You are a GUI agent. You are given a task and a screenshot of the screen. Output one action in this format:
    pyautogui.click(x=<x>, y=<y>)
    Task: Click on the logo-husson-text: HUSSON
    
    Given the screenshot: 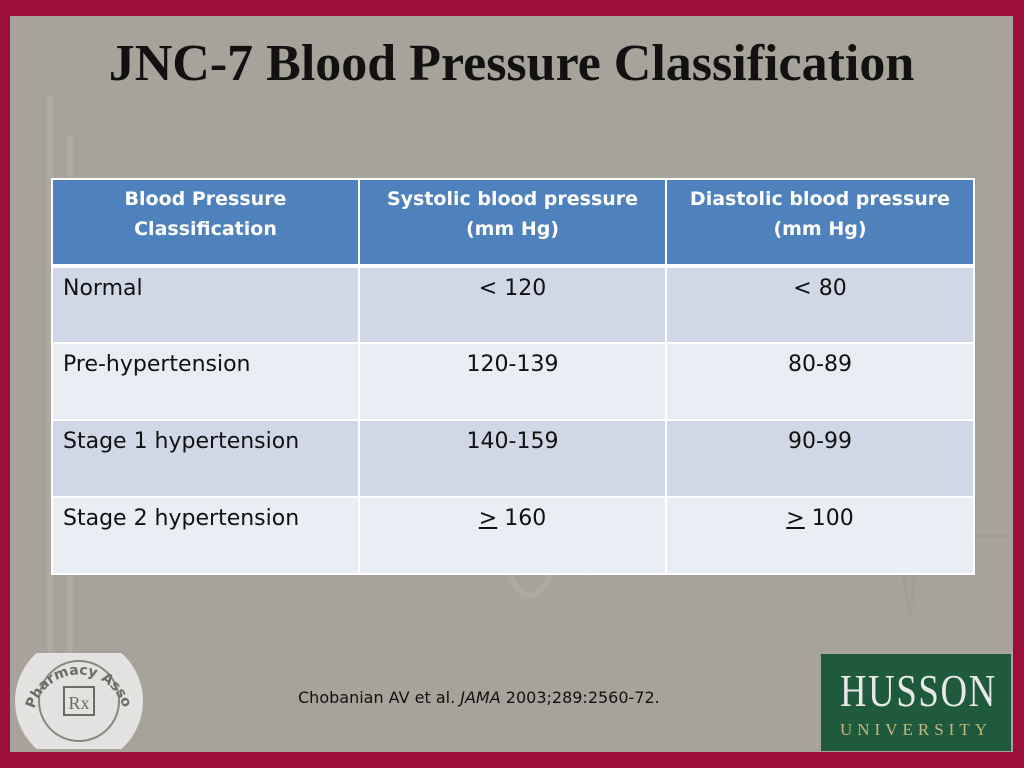 What is the action you would take?
    pyautogui.click(x=918, y=690)
    